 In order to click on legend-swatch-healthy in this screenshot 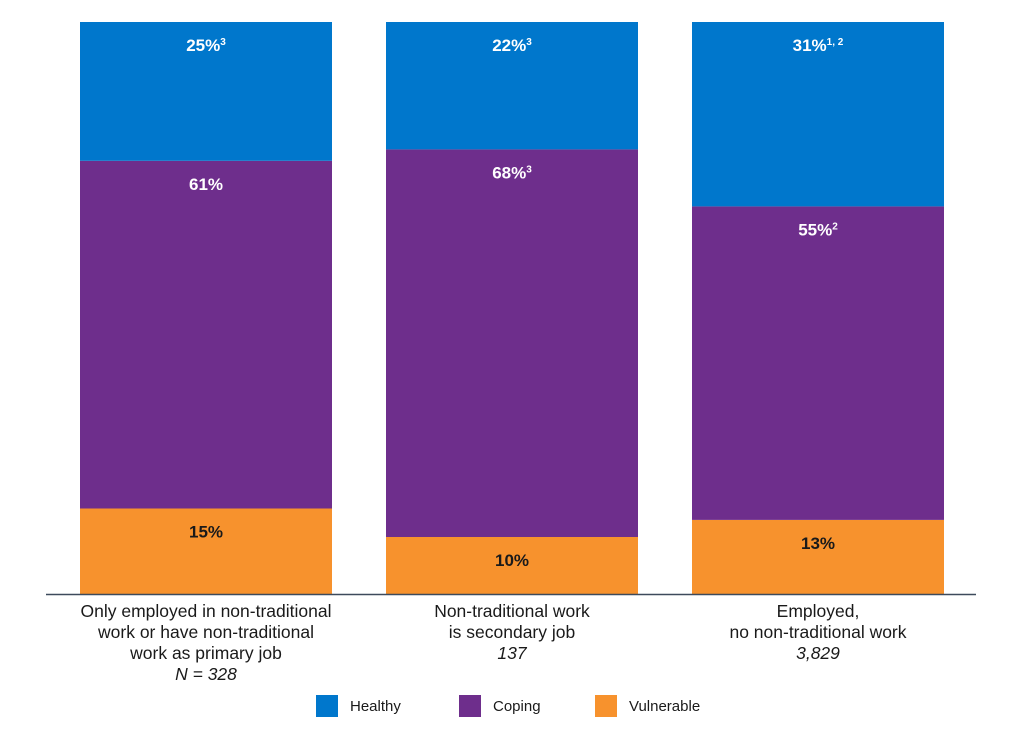, I will do `click(327, 706)`.